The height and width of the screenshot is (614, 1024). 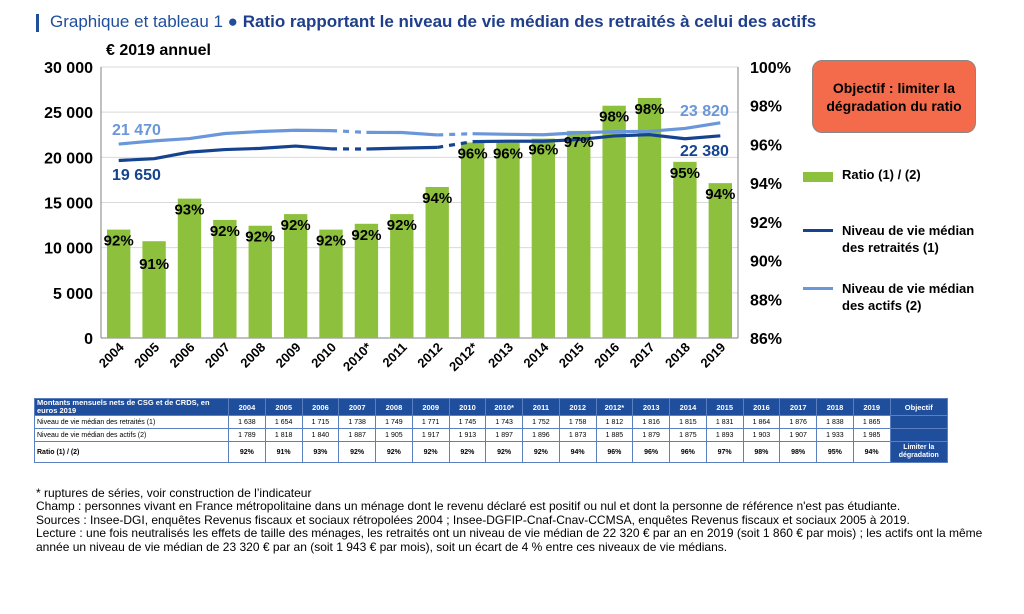 I want to click on table-cell: 1 752, so click(x=541, y=422).